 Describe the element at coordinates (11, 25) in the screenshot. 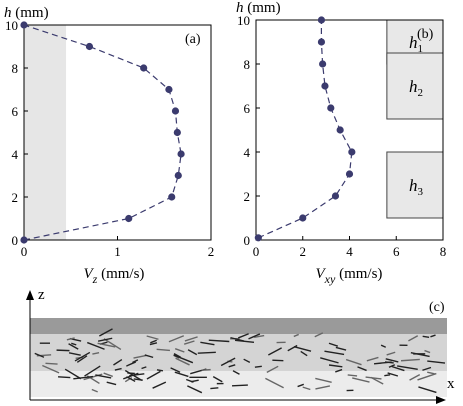

I see `y-tick-label: 10` at that location.